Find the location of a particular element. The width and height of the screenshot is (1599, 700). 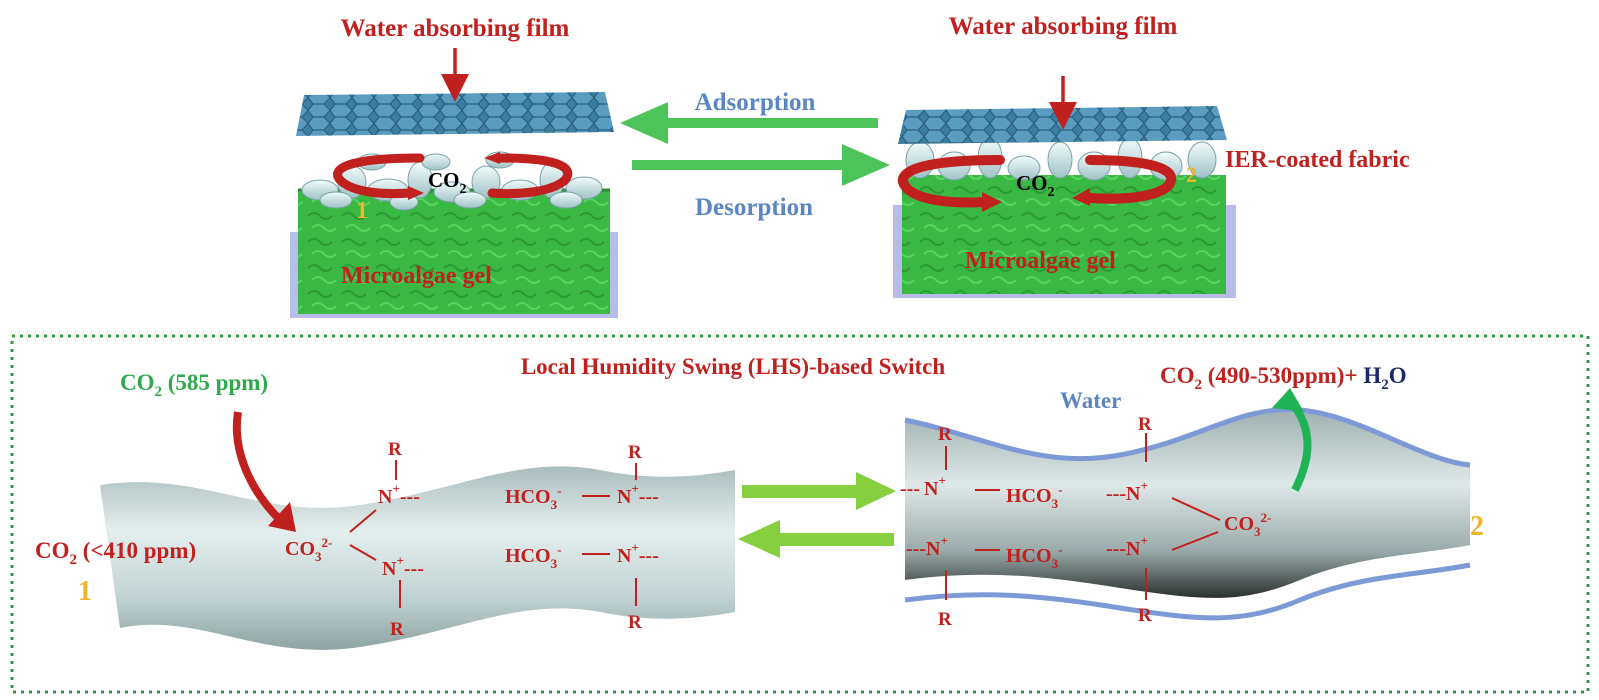

right-carbonate: CO32- is located at coordinates (1247, 524).